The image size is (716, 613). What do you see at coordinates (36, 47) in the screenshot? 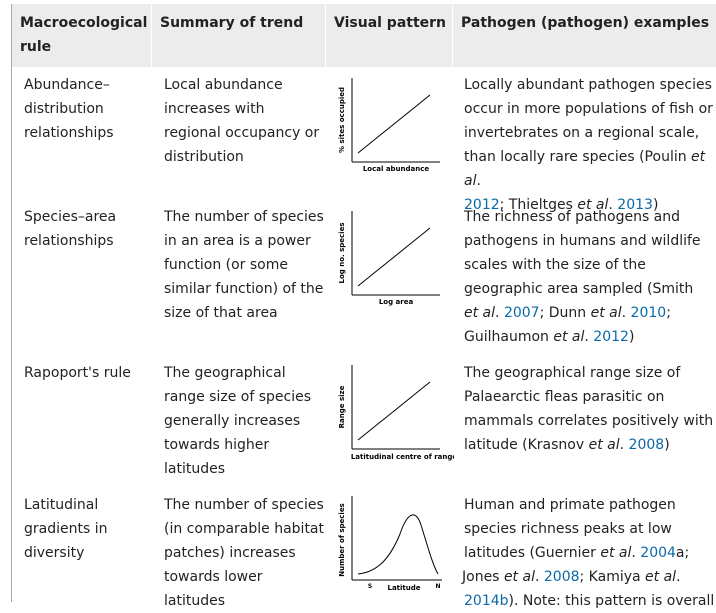
I see `header-rule-line: rule` at bounding box center [36, 47].